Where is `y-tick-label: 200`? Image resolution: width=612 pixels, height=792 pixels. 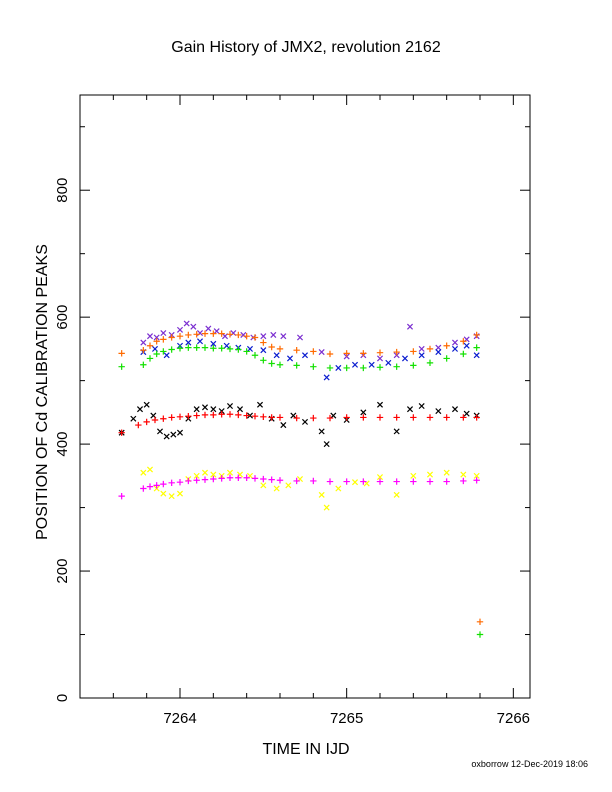 y-tick-label: 200 is located at coordinates (62, 571).